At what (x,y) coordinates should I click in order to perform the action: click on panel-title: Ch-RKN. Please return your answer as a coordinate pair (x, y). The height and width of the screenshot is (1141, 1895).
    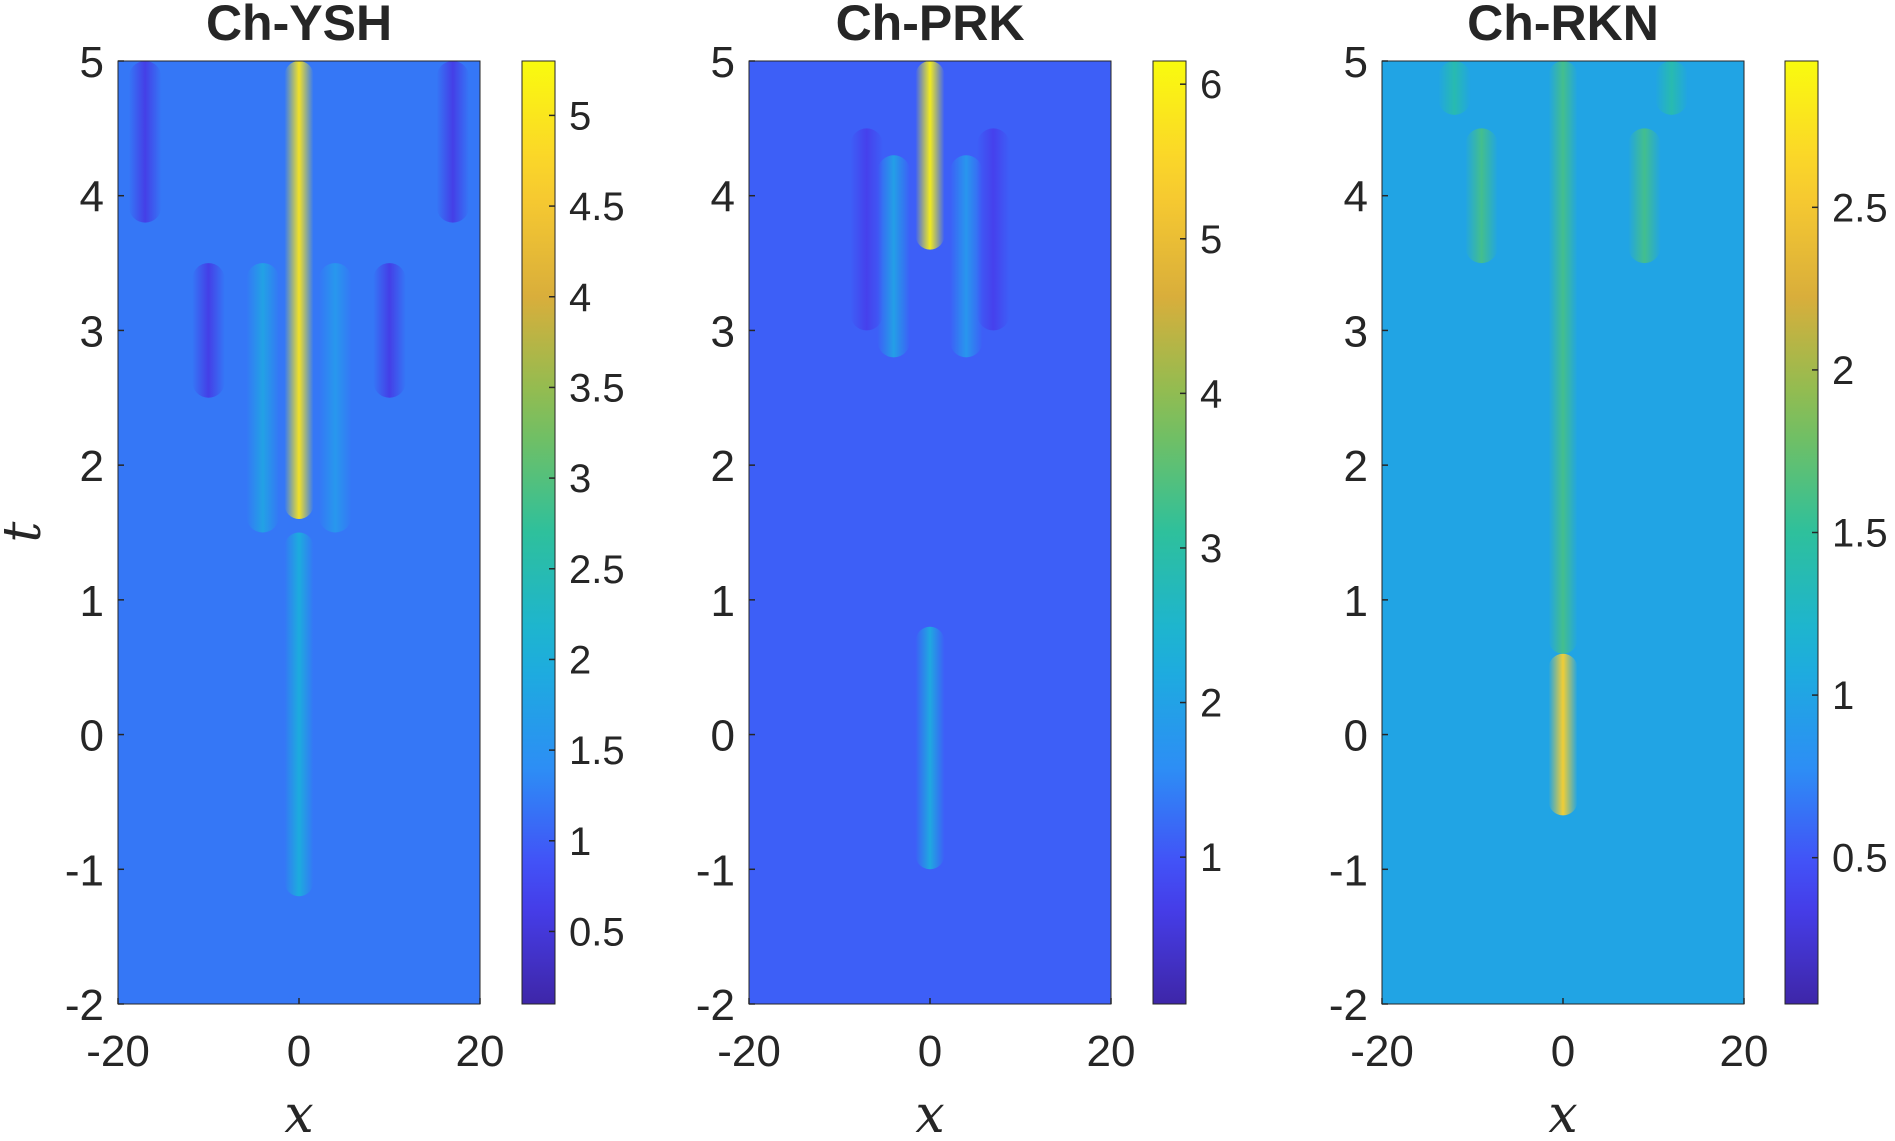
    Looking at the image, I should click on (1563, 25).